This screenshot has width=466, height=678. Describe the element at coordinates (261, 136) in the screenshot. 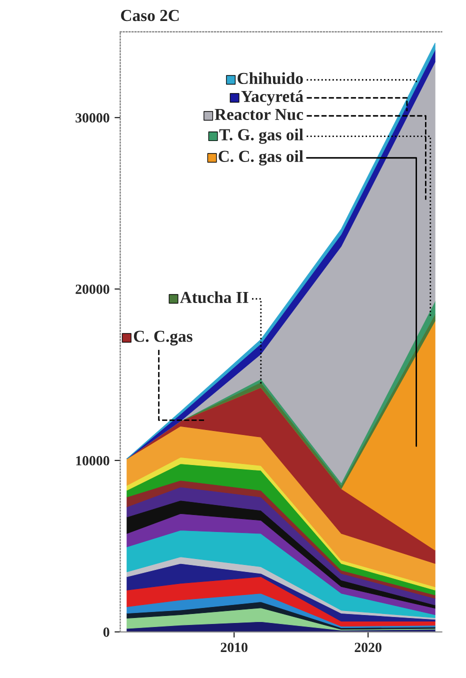

I see `legend-label: T. G. gas oil` at that location.